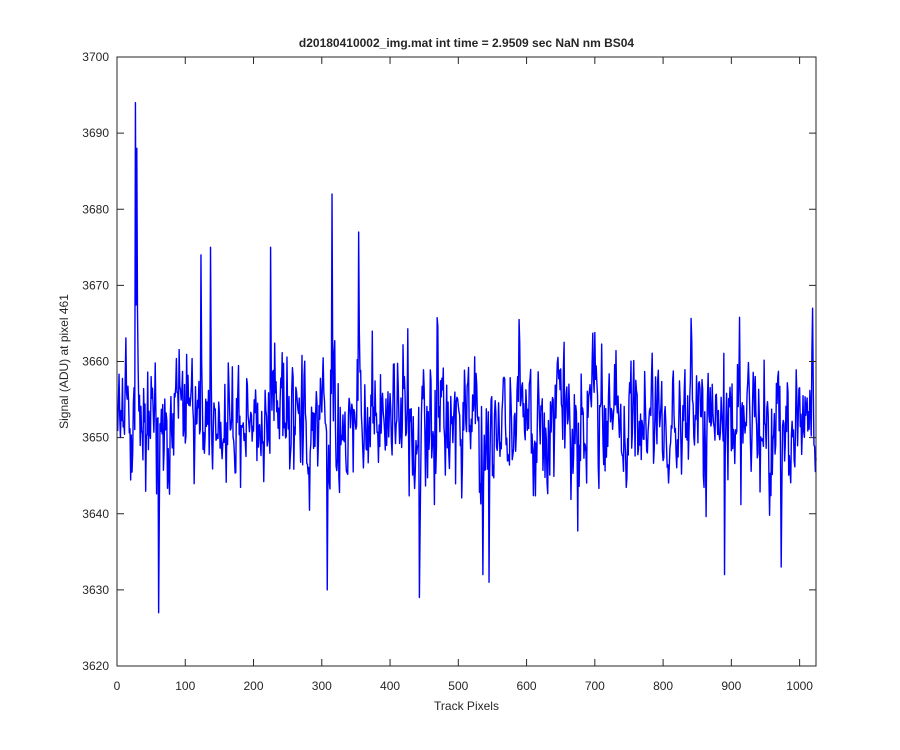  Describe the element at coordinates (95, 514) in the screenshot. I see `y-tick-label: 3640` at that location.